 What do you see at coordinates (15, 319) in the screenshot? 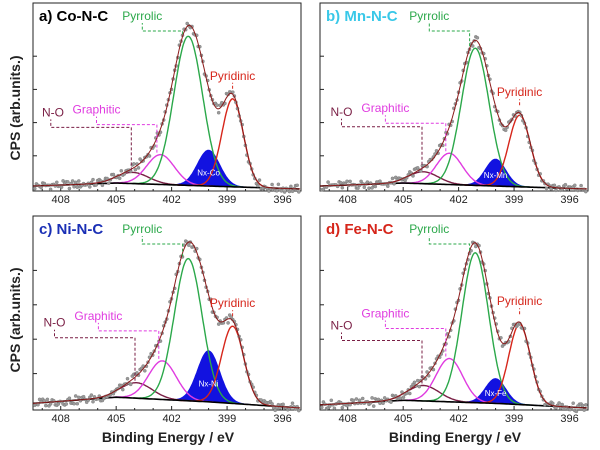
I see `y-axis-label-bottom: CPS (arb.units.)` at bounding box center [15, 319].